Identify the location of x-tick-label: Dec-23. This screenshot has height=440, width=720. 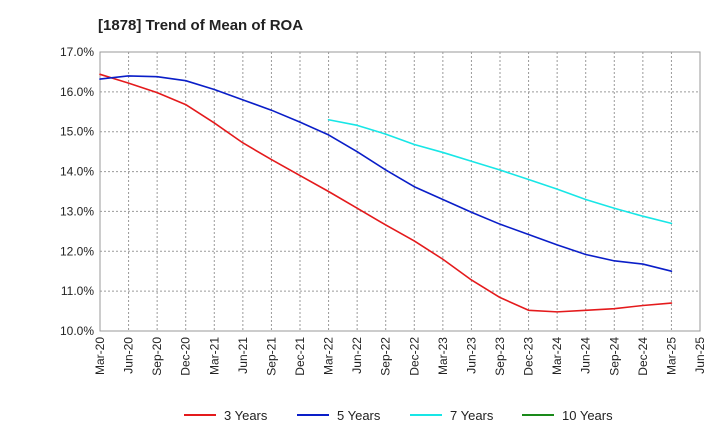
(529, 356).